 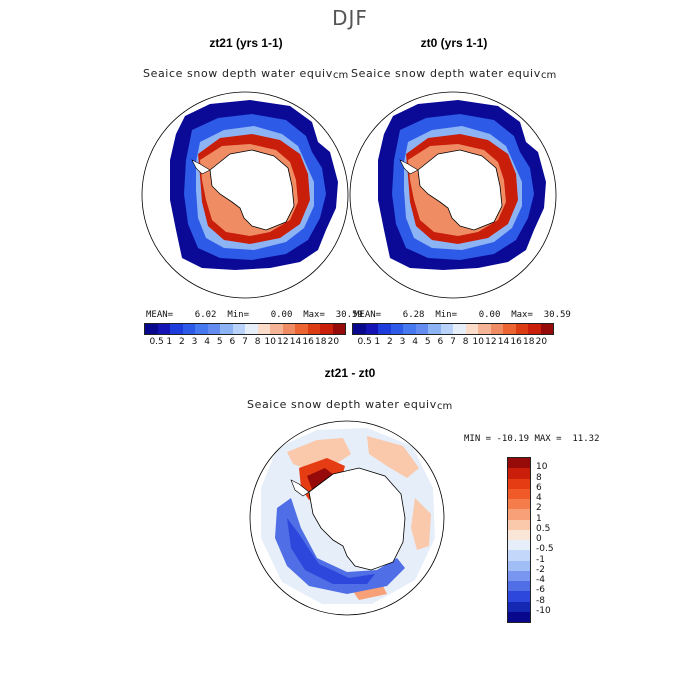 What do you see at coordinates (540, 580) in the screenshot?
I see `colorbar-tick-label: -4` at bounding box center [540, 580].